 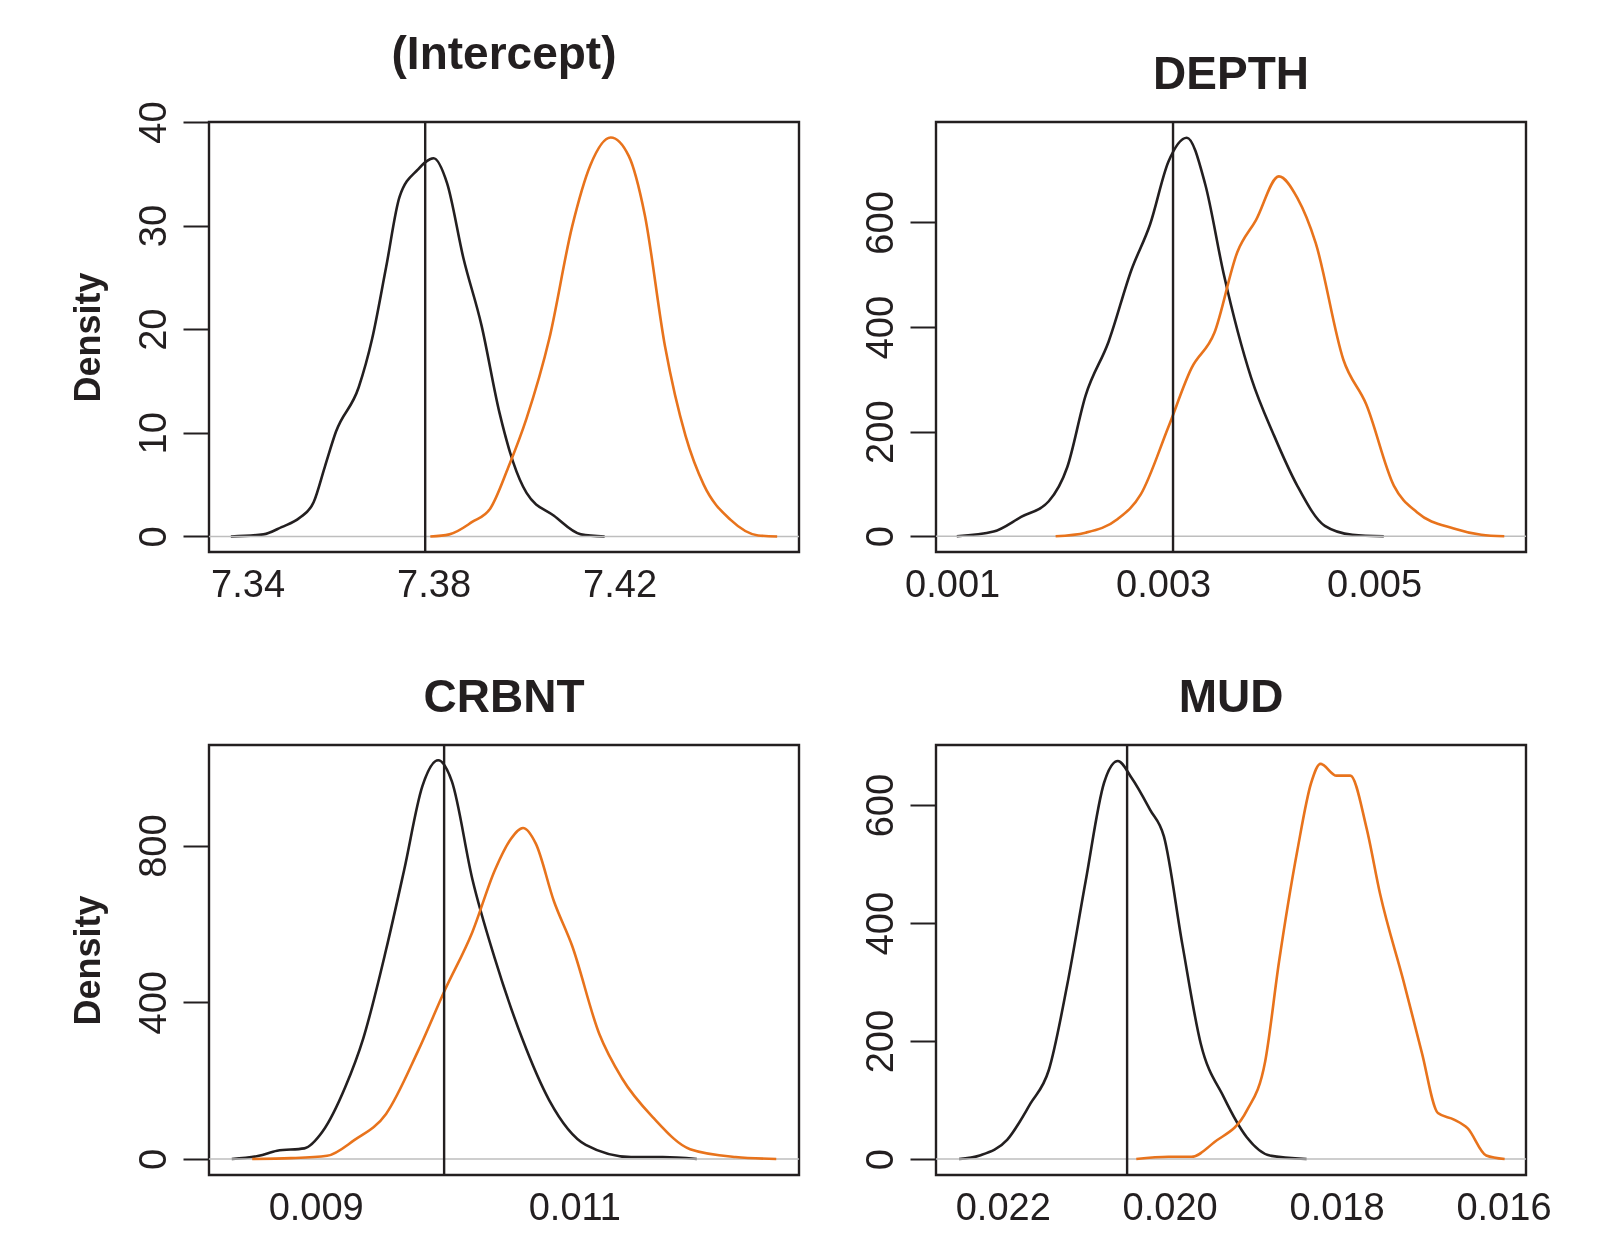 What do you see at coordinates (1375, 583) in the screenshot?
I see `x-tick-label: 0.005` at bounding box center [1375, 583].